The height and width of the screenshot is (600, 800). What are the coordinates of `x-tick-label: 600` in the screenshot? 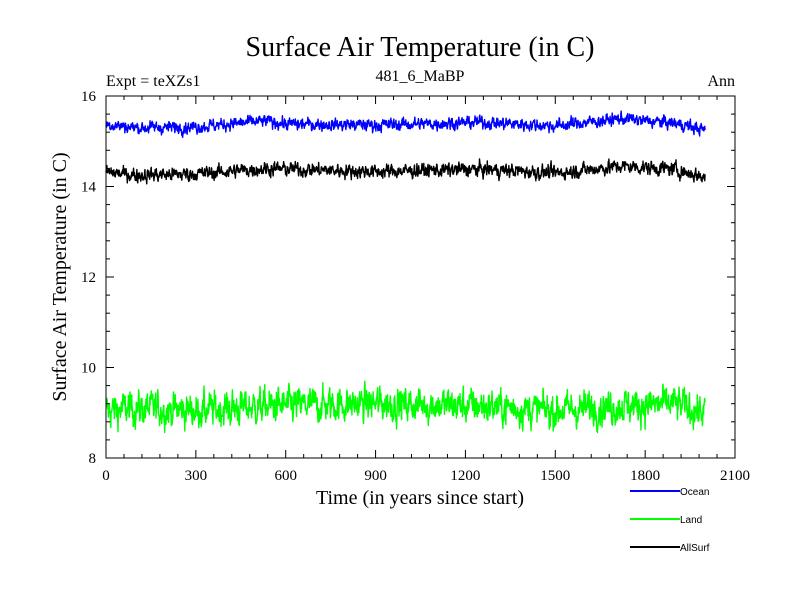 It's located at (285, 476).